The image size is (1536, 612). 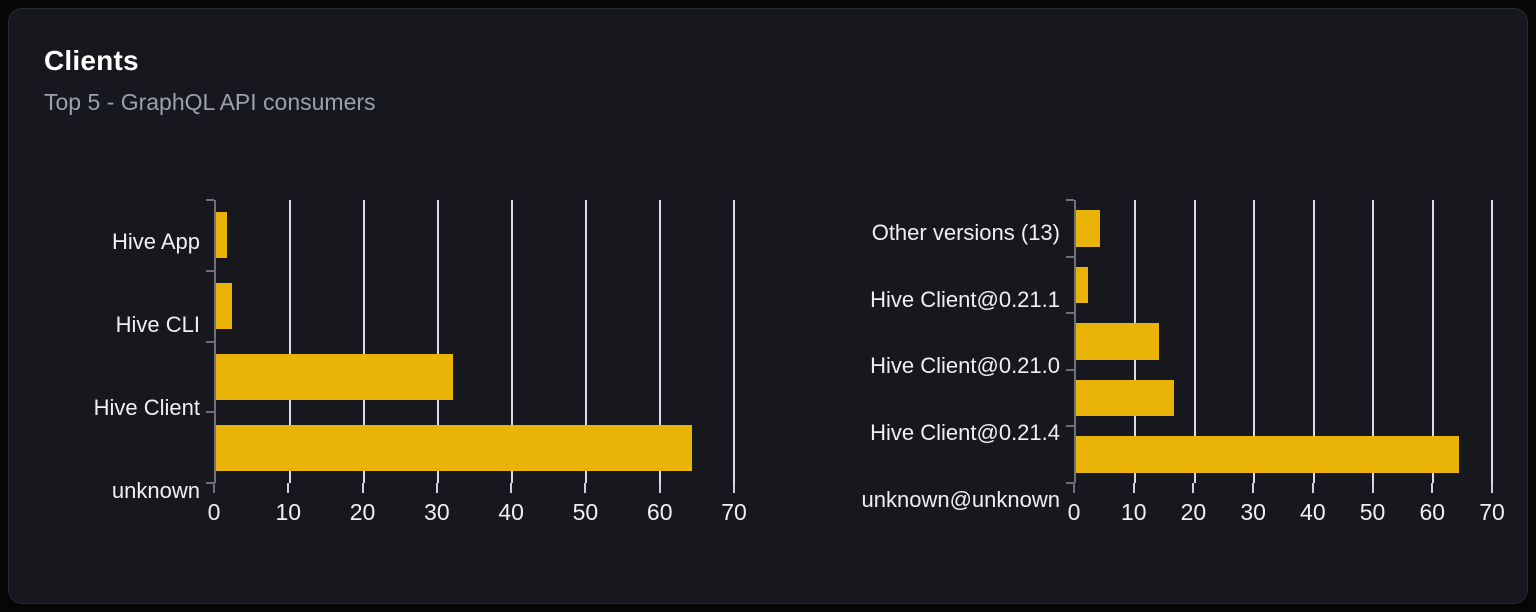 What do you see at coordinates (965, 366) in the screenshot?
I see `y-axis-label: Hive Client@0.21.0` at bounding box center [965, 366].